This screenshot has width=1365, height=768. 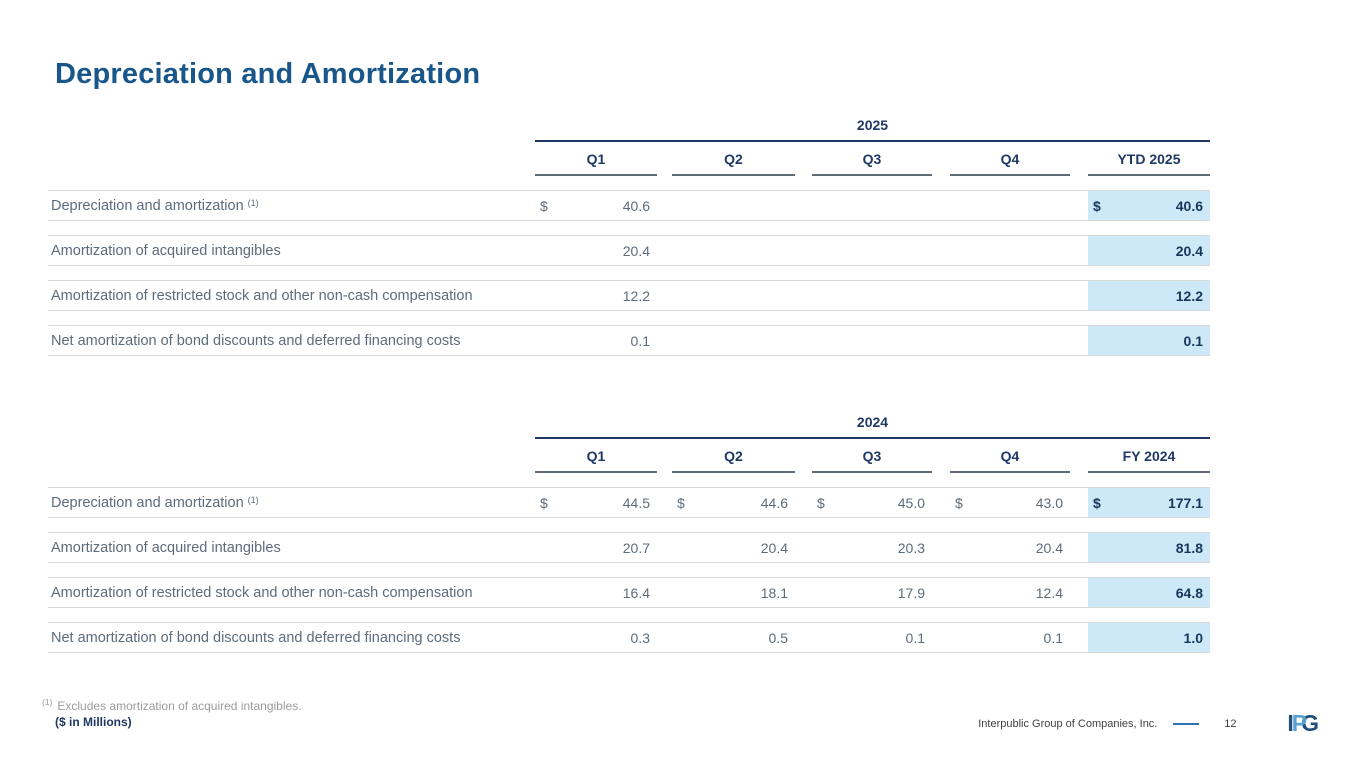 I want to click on logo-letter-p: P, so click(x=1299, y=723).